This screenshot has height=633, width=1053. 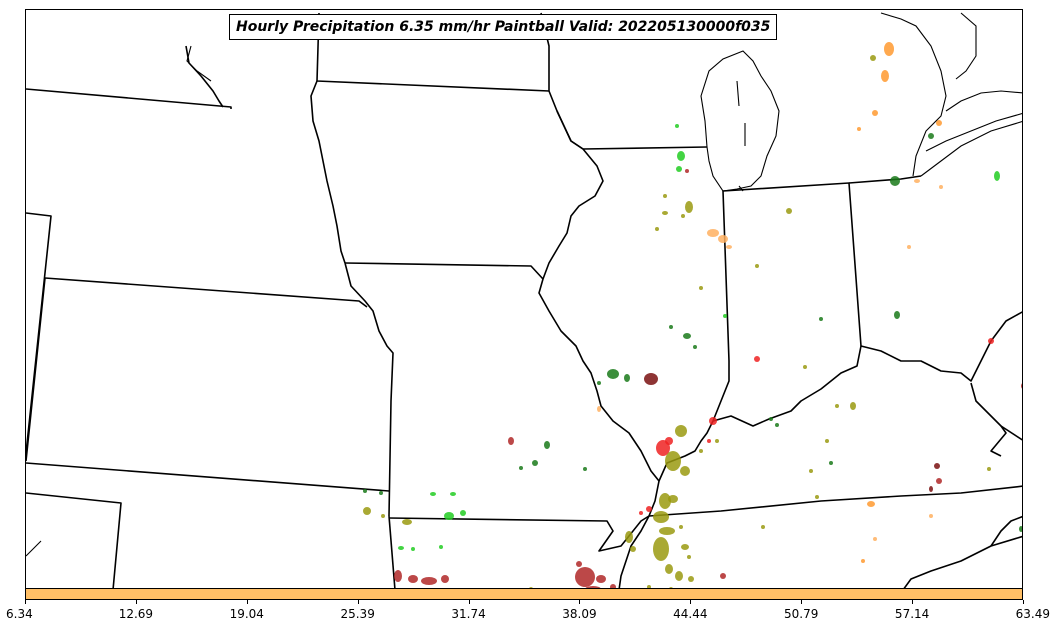 I want to click on colorbar-tick-label: 63.49, so click(x=1032, y=614).